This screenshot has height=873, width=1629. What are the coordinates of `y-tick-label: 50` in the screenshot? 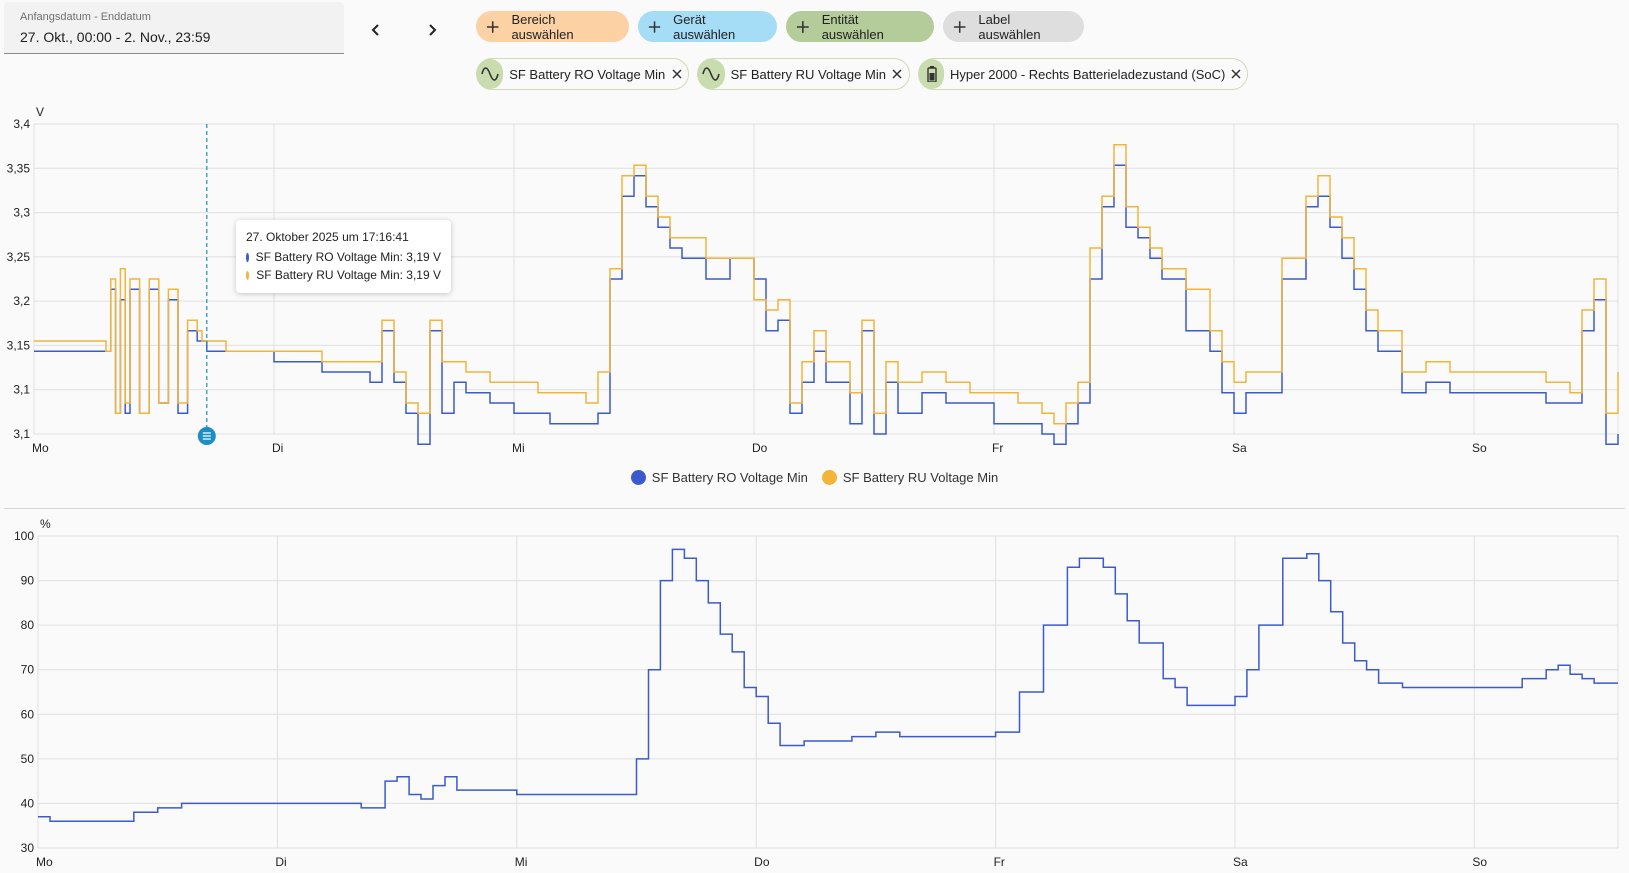 It's located at (28, 759).